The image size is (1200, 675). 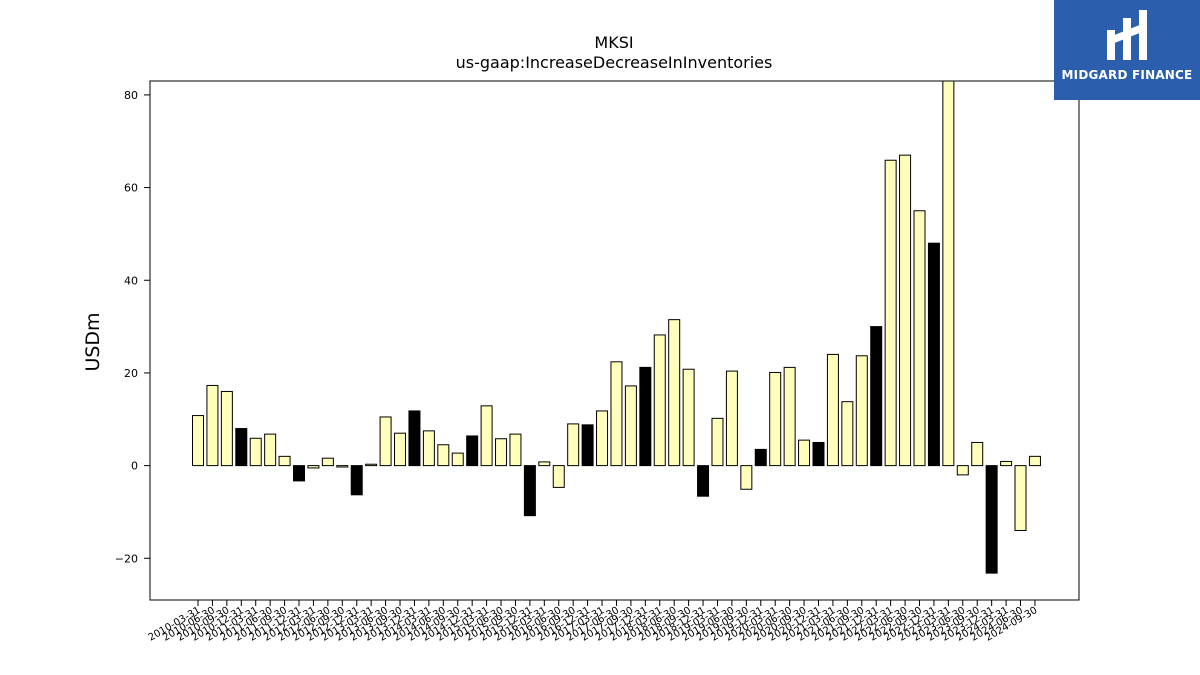 I want to click on brand-logo: MIDGARD FINANCE, so click(x=1127, y=50).